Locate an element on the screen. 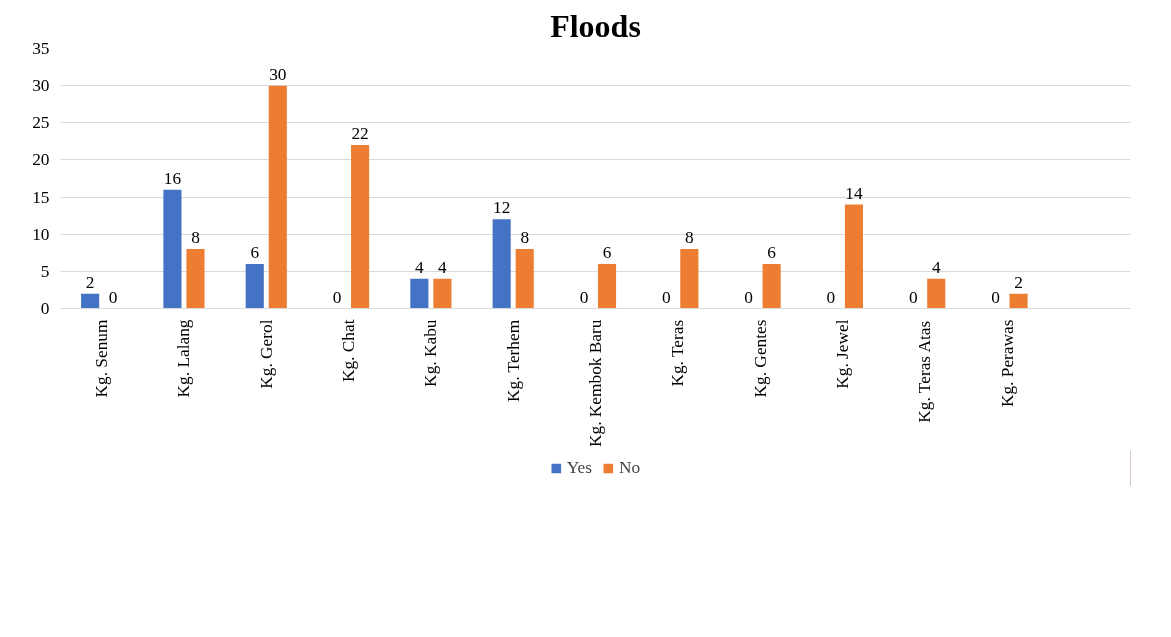  y-tick-label: 25 is located at coordinates (41, 123).